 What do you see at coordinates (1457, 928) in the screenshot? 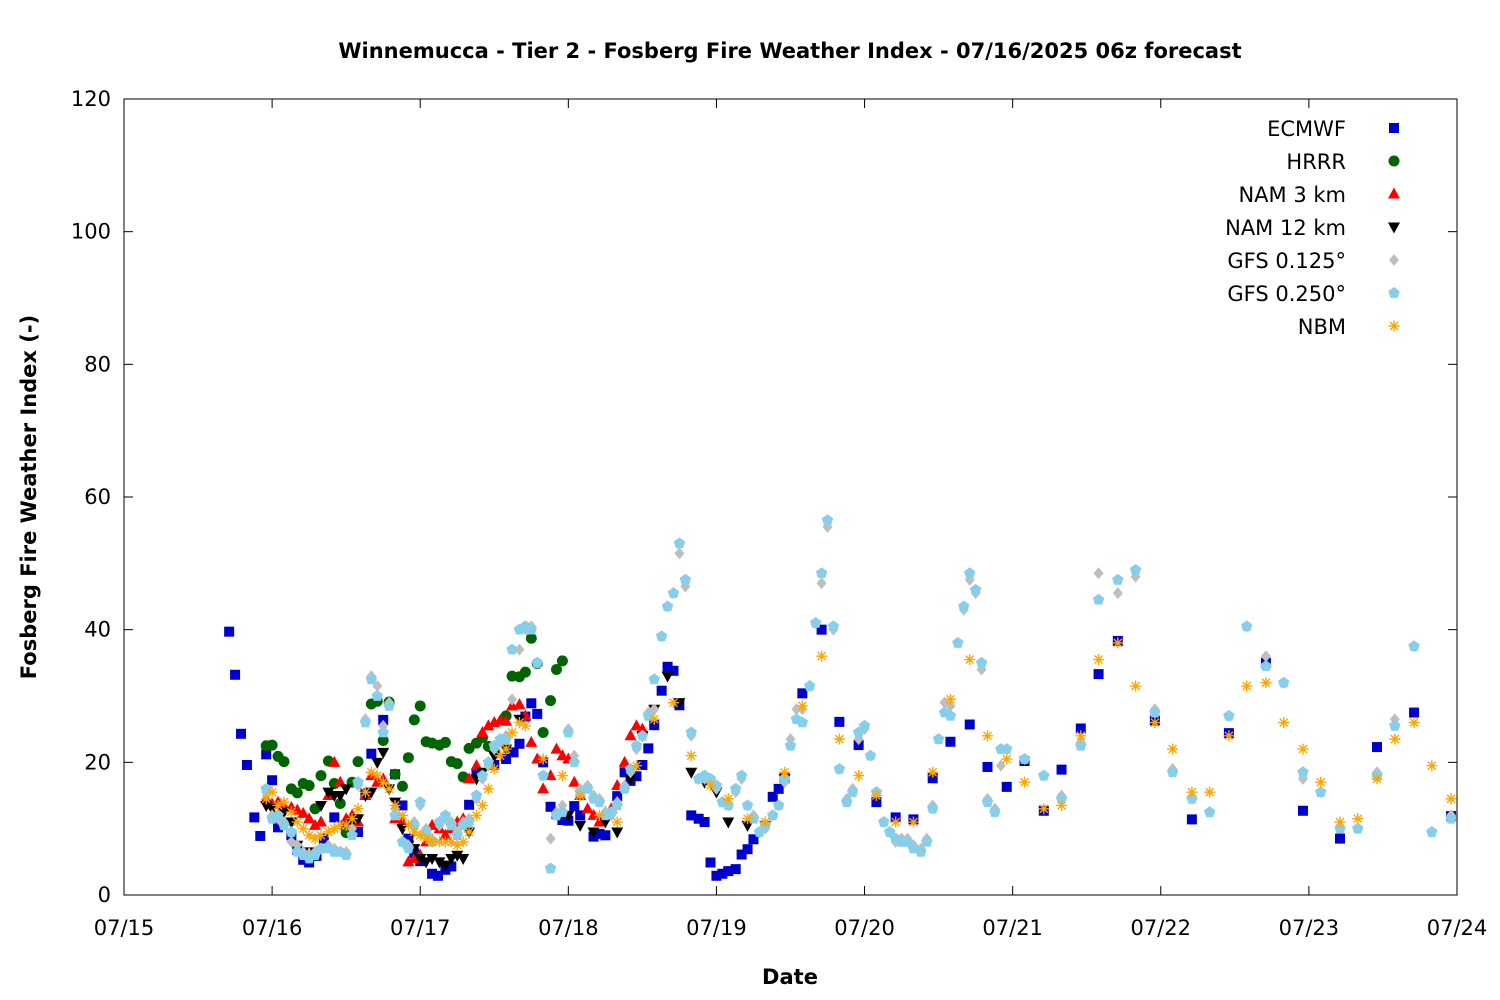
I see `x-tick-label: 07/24` at bounding box center [1457, 928].